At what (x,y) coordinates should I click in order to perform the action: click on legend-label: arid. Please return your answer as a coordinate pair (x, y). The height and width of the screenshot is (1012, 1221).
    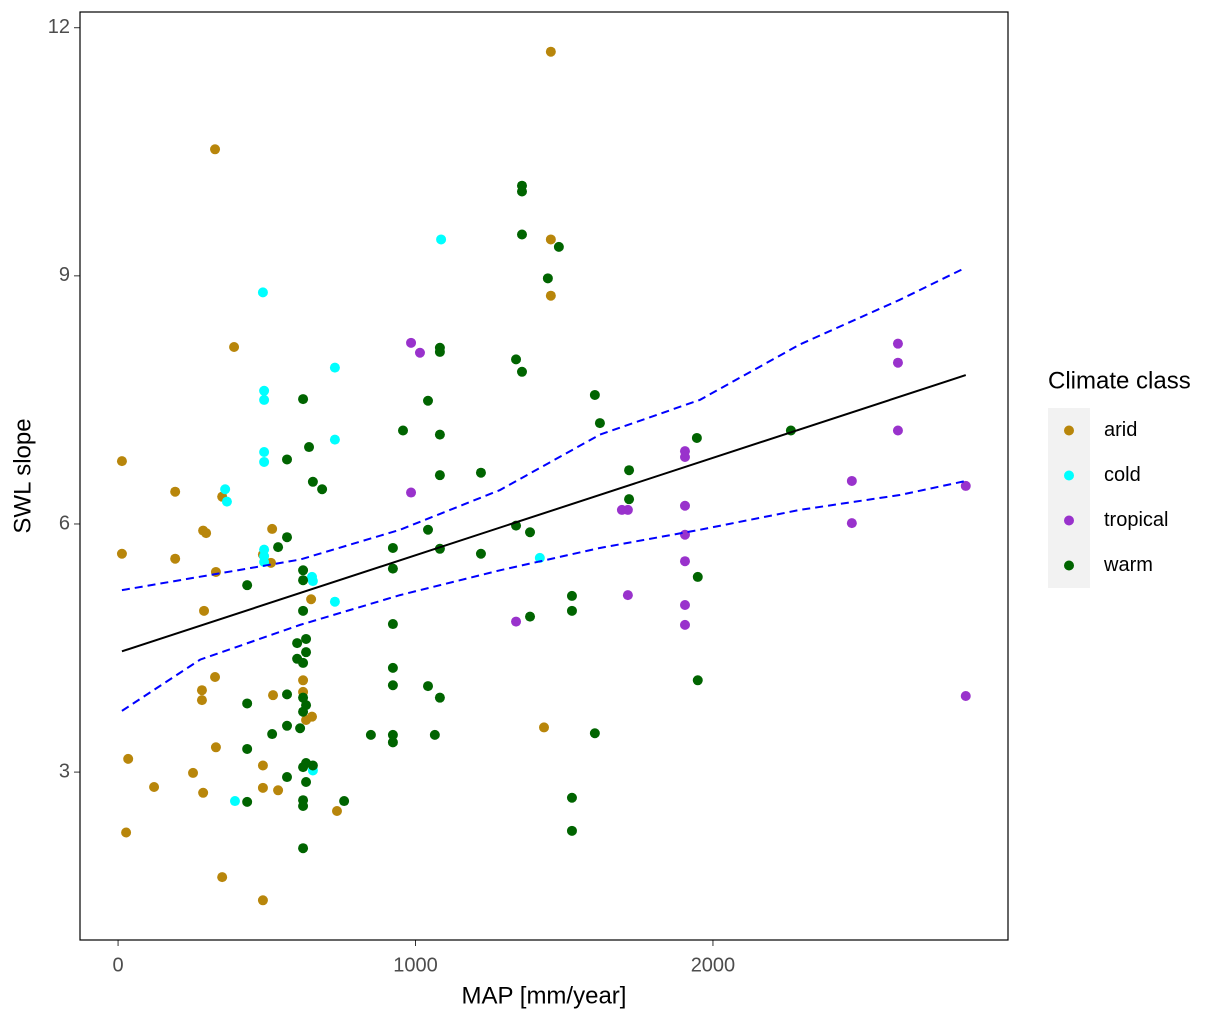
    Looking at the image, I should click on (1120, 430).